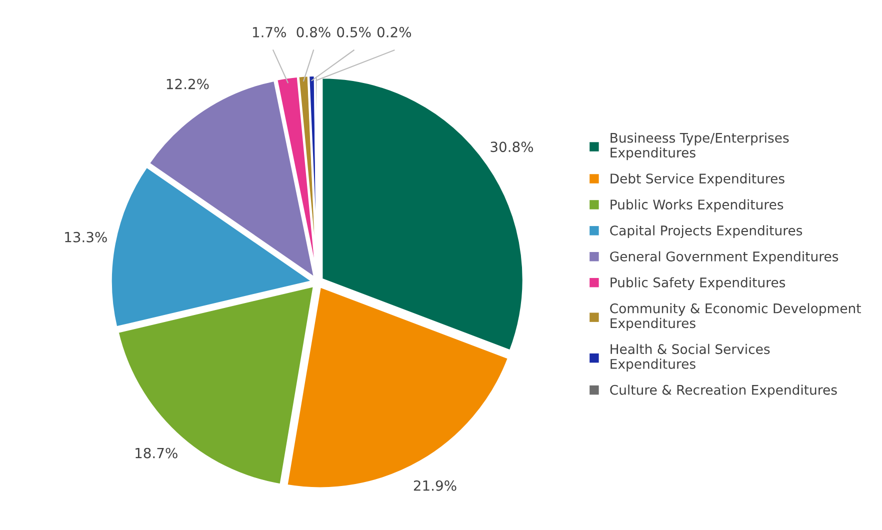 Image resolution: width=882 pixels, height=530 pixels. I want to click on data-label: 21.9%, so click(435, 485).